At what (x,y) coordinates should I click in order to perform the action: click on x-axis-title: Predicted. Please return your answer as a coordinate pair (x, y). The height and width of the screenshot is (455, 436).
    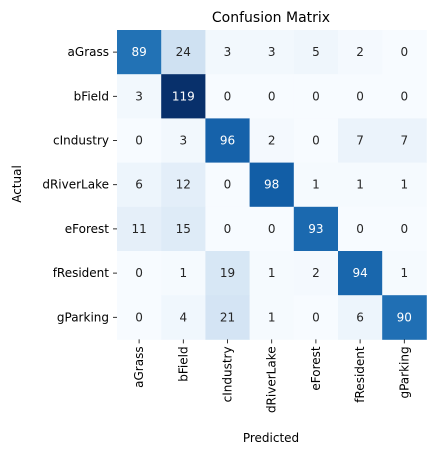
    Looking at the image, I should click on (271, 438).